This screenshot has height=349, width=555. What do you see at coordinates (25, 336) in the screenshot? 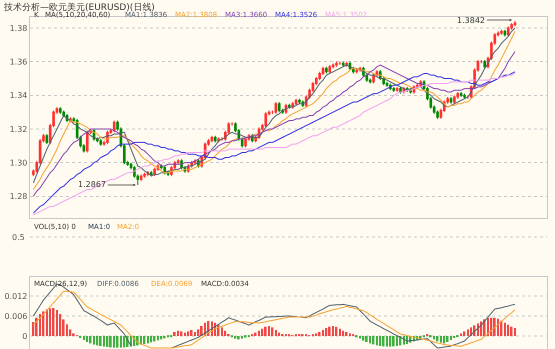
I see `y-tick-label: 0` at bounding box center [25, 336].